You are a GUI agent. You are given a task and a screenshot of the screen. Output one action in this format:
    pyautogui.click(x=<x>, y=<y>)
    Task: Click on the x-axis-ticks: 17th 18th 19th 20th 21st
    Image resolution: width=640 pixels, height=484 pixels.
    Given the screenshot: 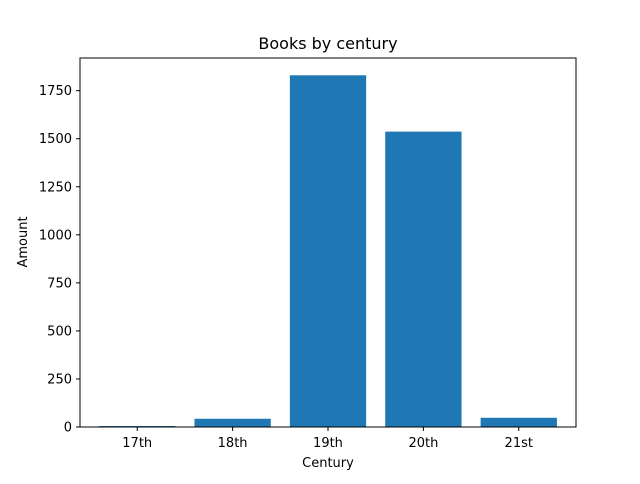 What is the action you would take?
    pyautogui.click(x=327, y=439)
    